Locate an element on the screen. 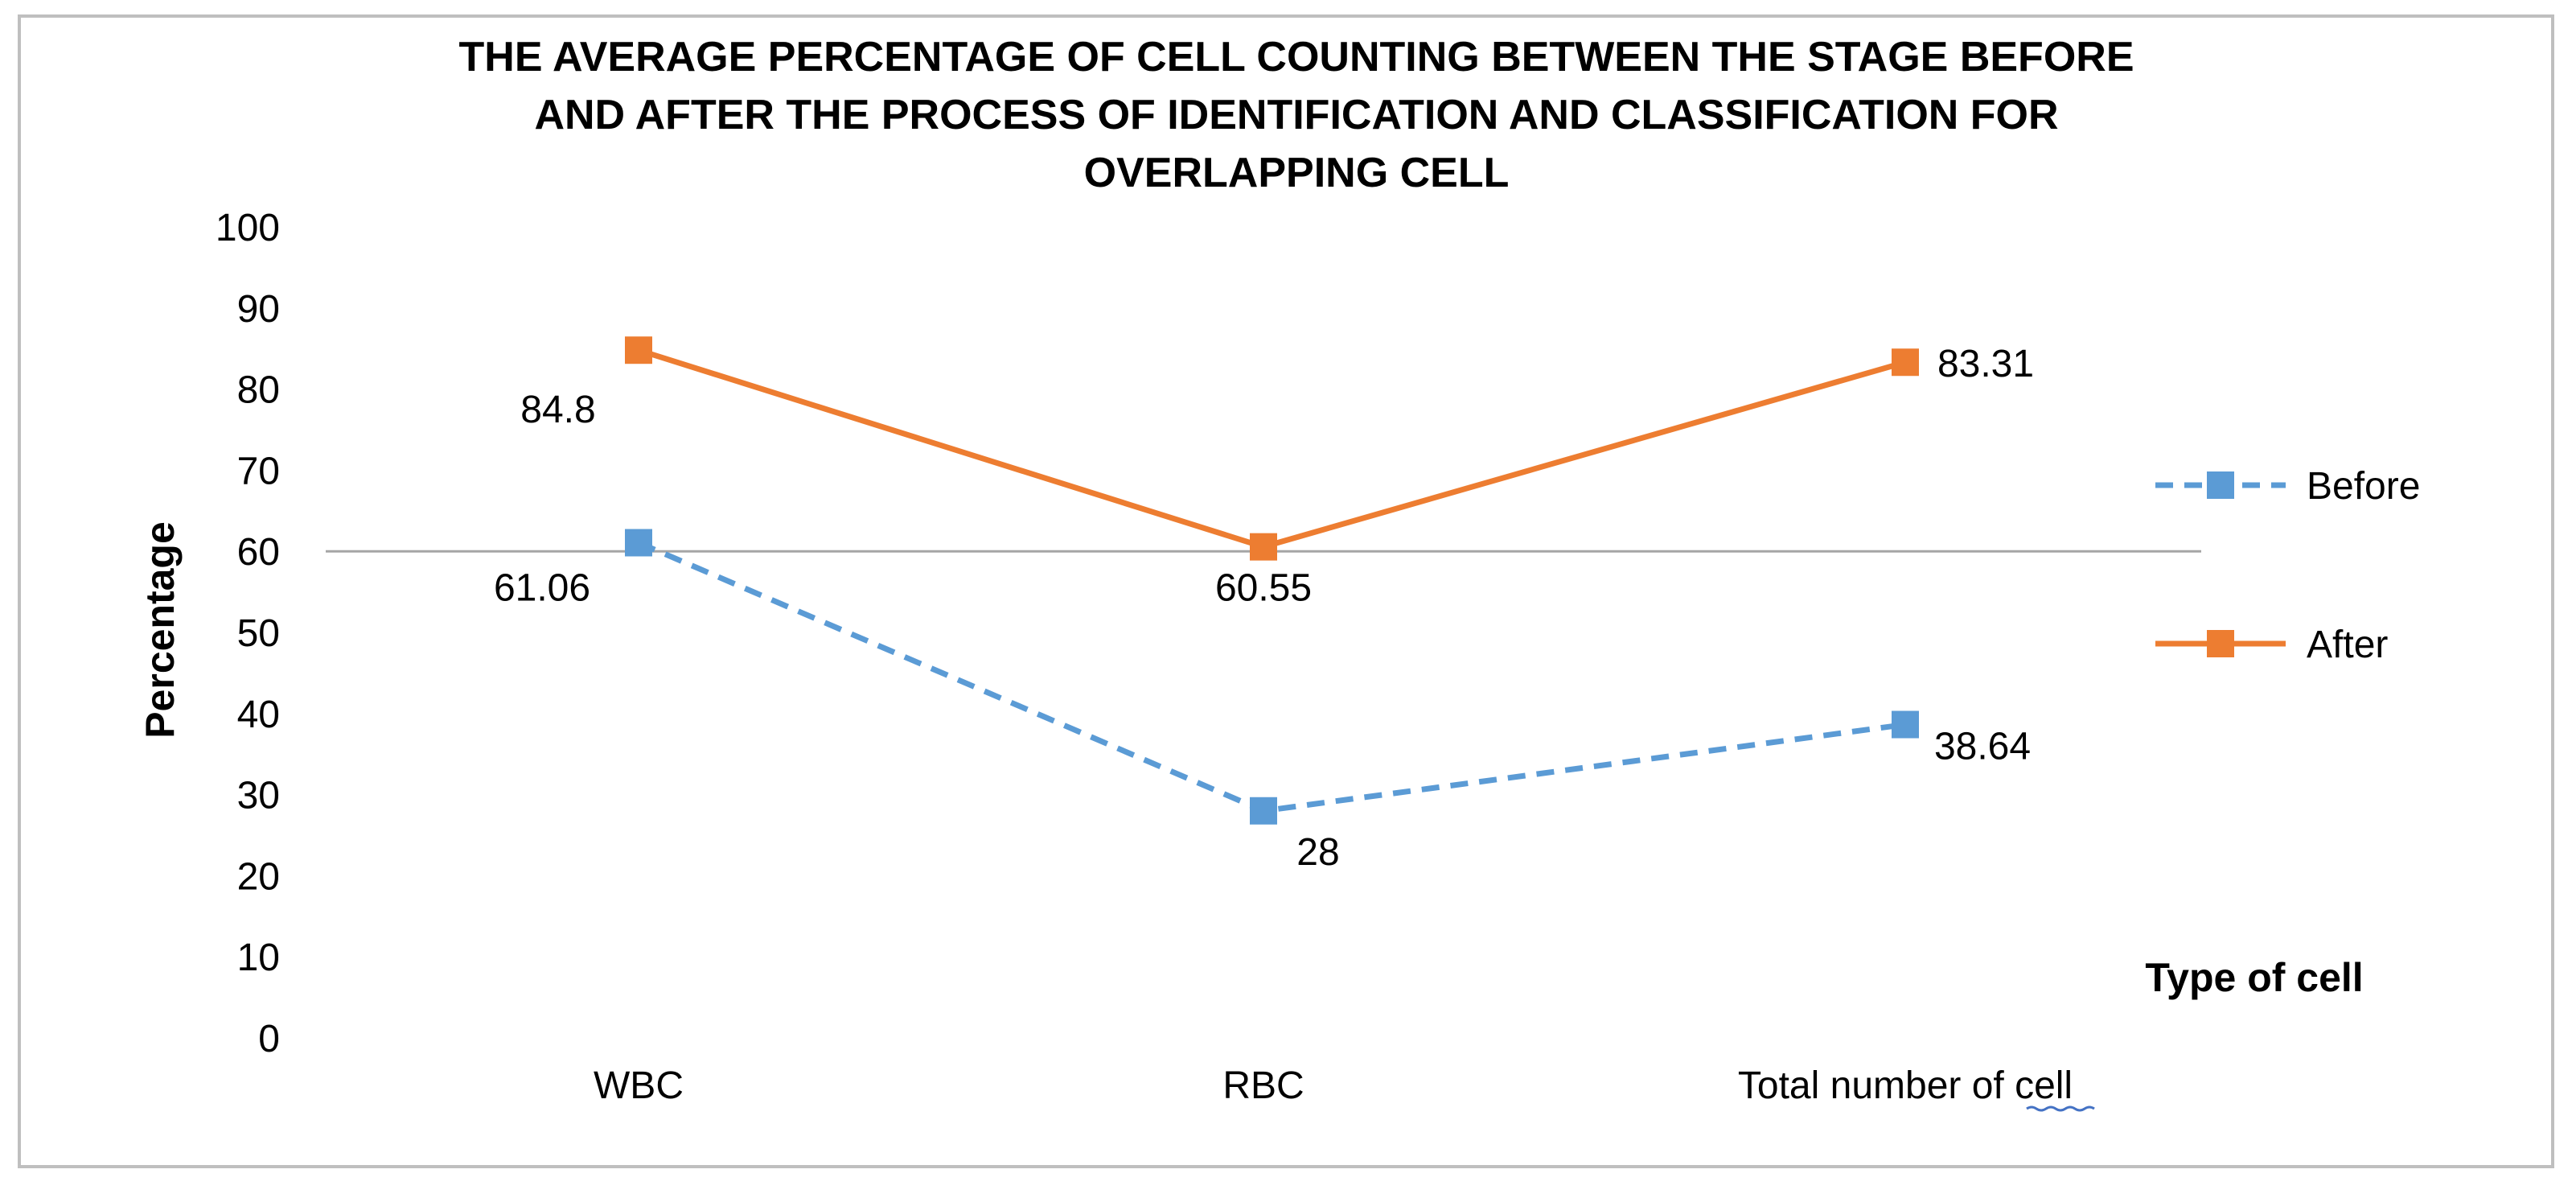 This screenshot has height=1194, width=2576. spellcheck-underline is located at coordinates (2060, 1108).